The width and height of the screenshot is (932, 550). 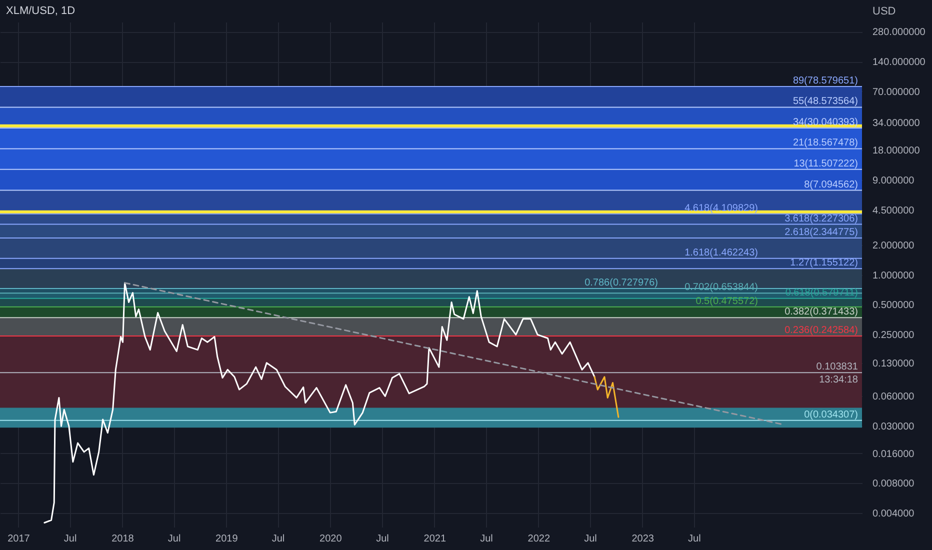 I want to click on x-tick-label: 2019, so click(x=227, y=539).